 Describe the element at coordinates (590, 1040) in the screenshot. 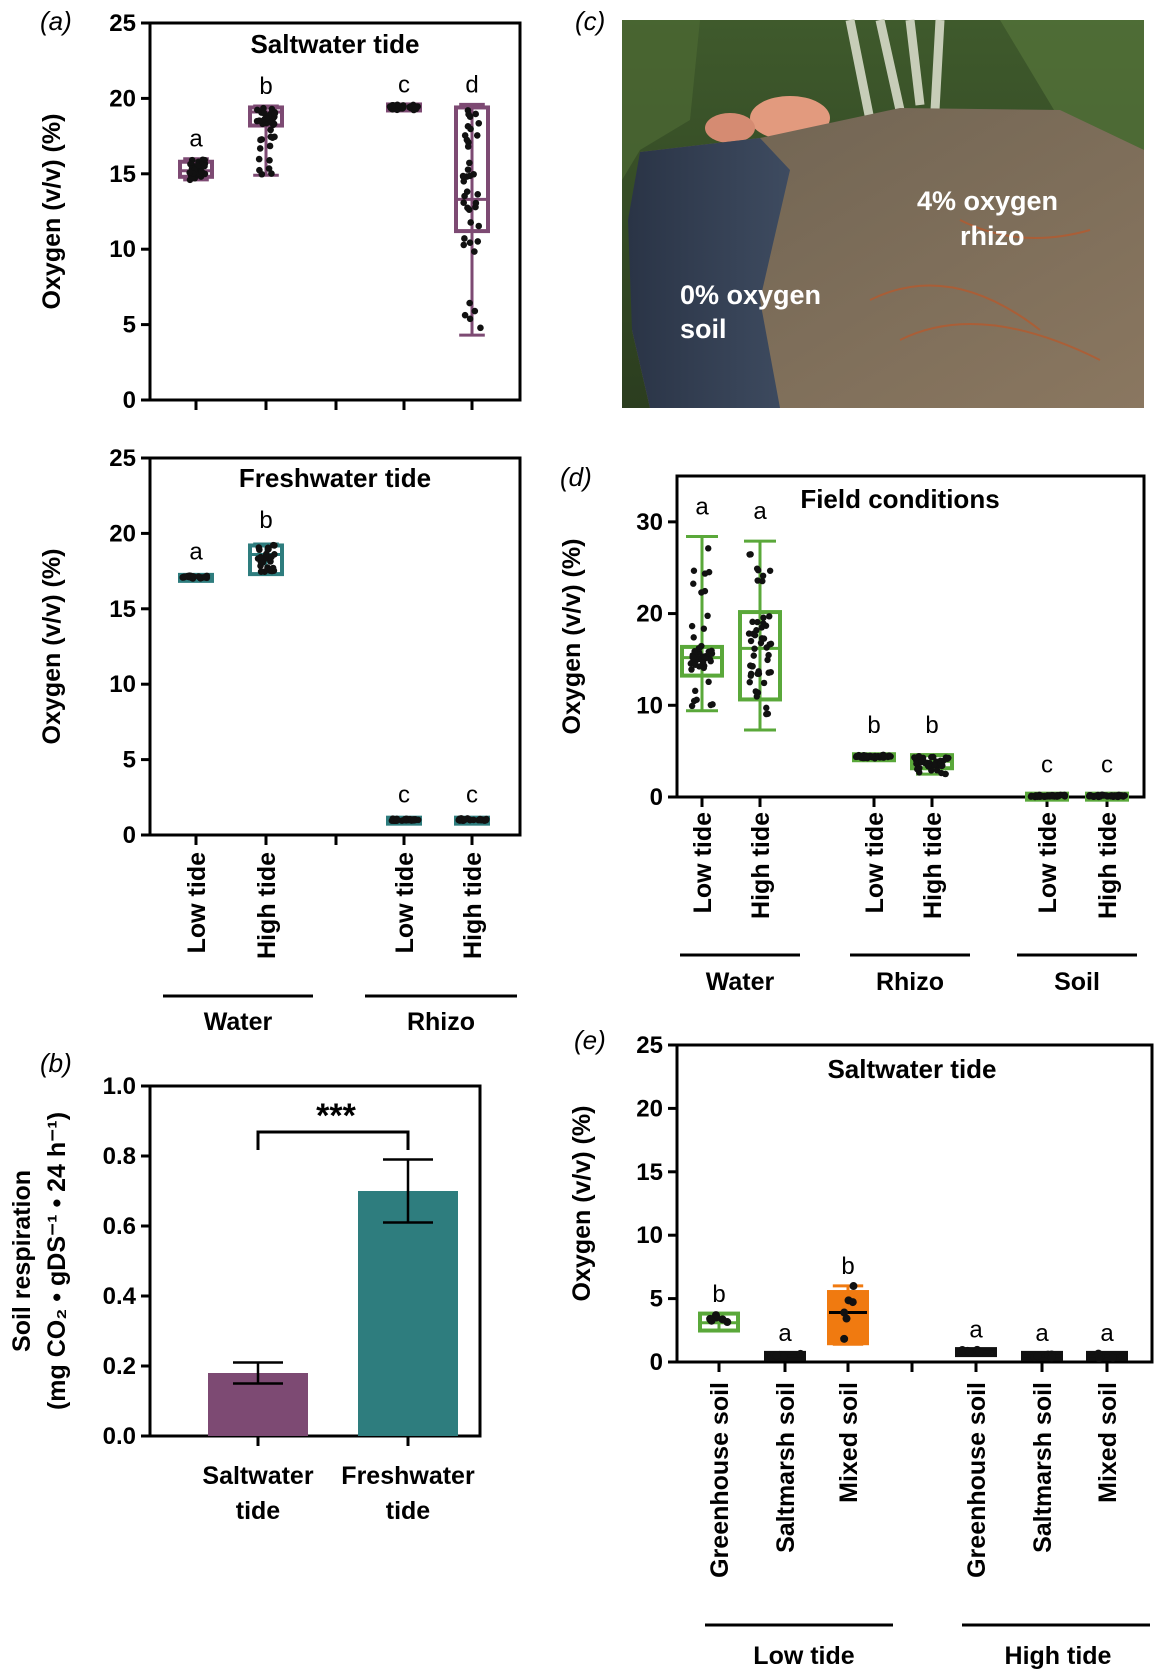

I see `panel-label-e: (e)` at that location.